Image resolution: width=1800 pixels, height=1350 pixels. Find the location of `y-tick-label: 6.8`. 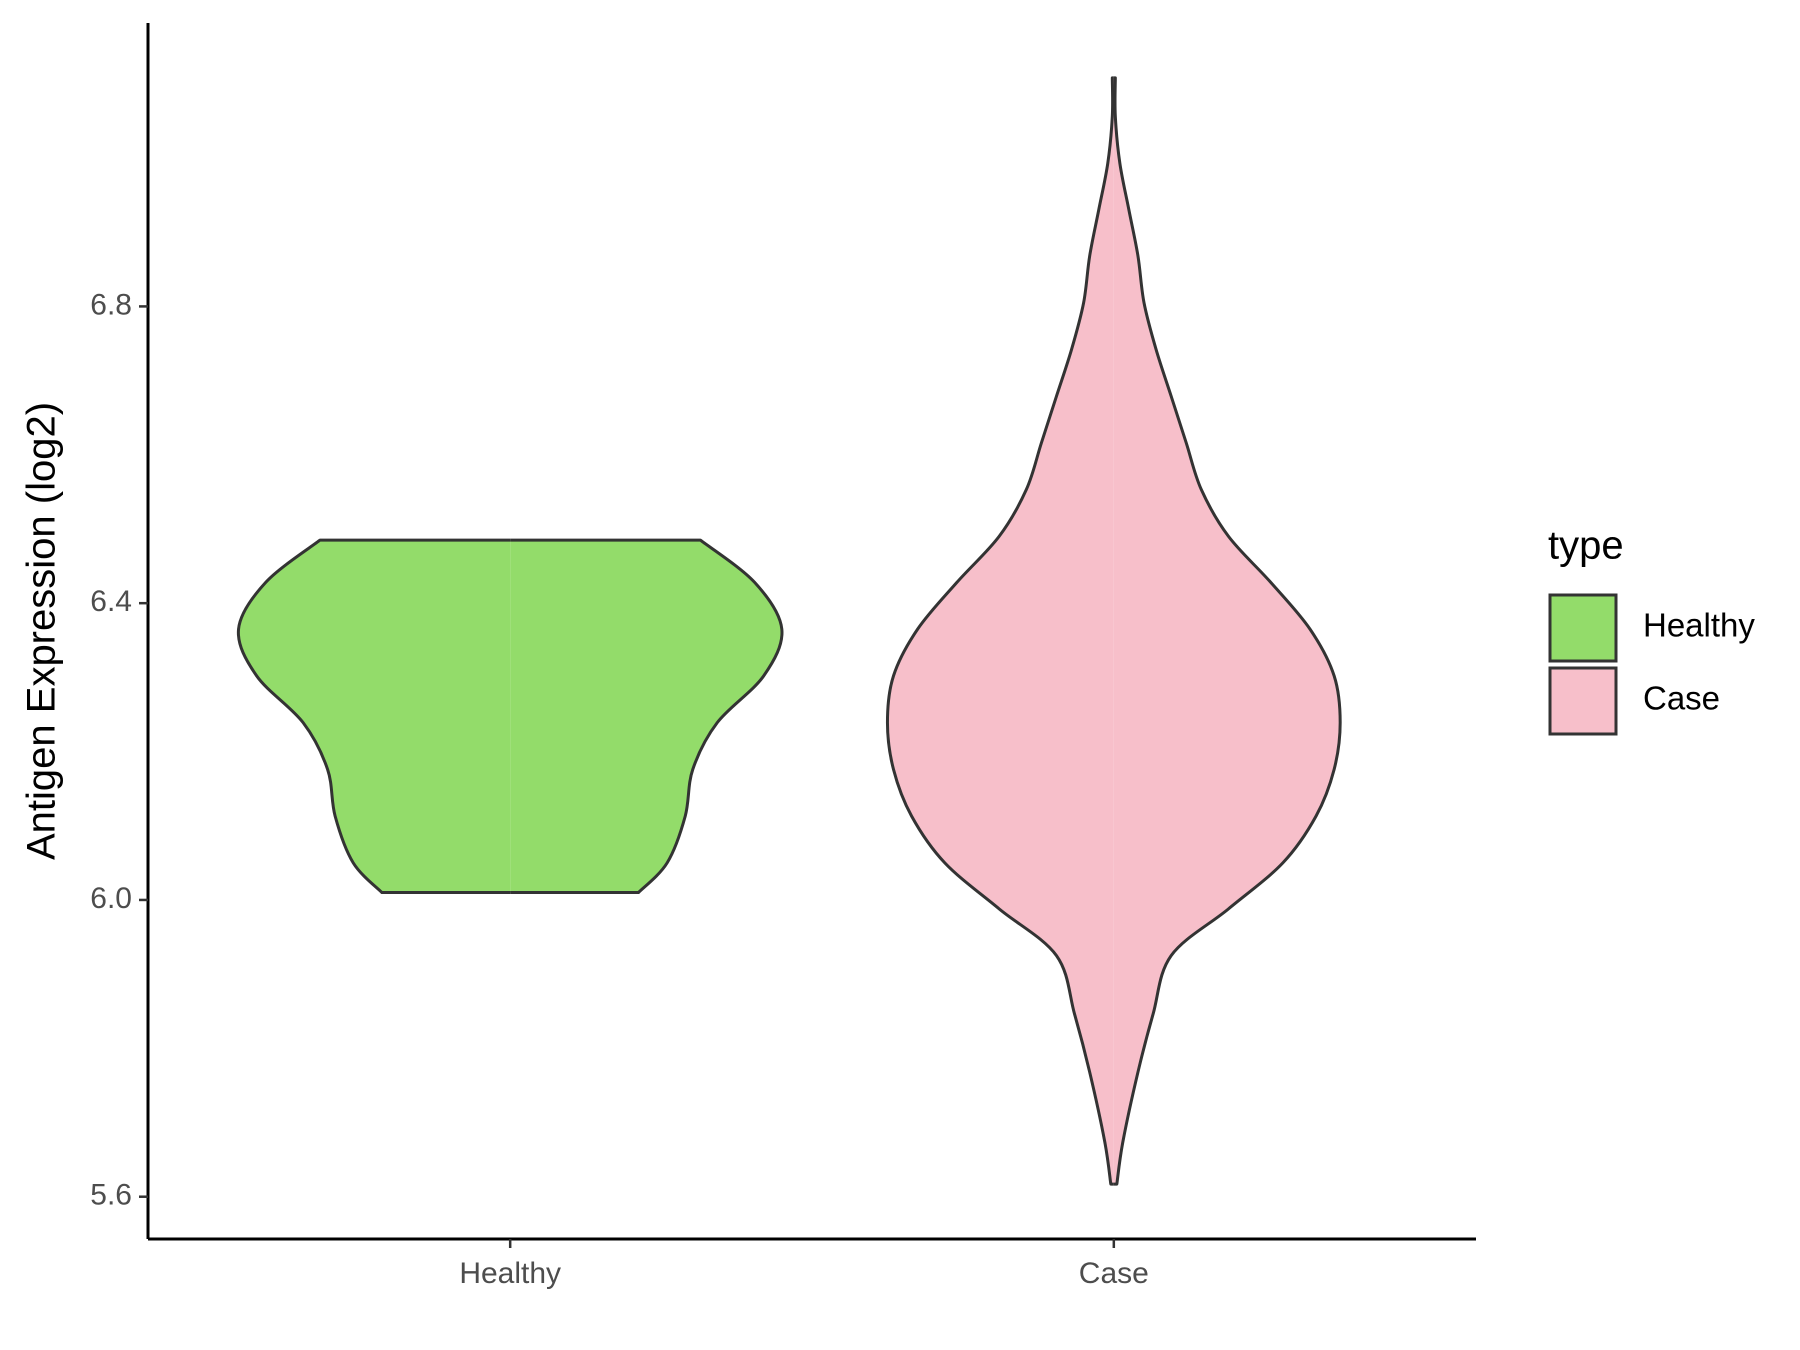

y-tick-label: 6.8 is located at coordinates (111, 304).